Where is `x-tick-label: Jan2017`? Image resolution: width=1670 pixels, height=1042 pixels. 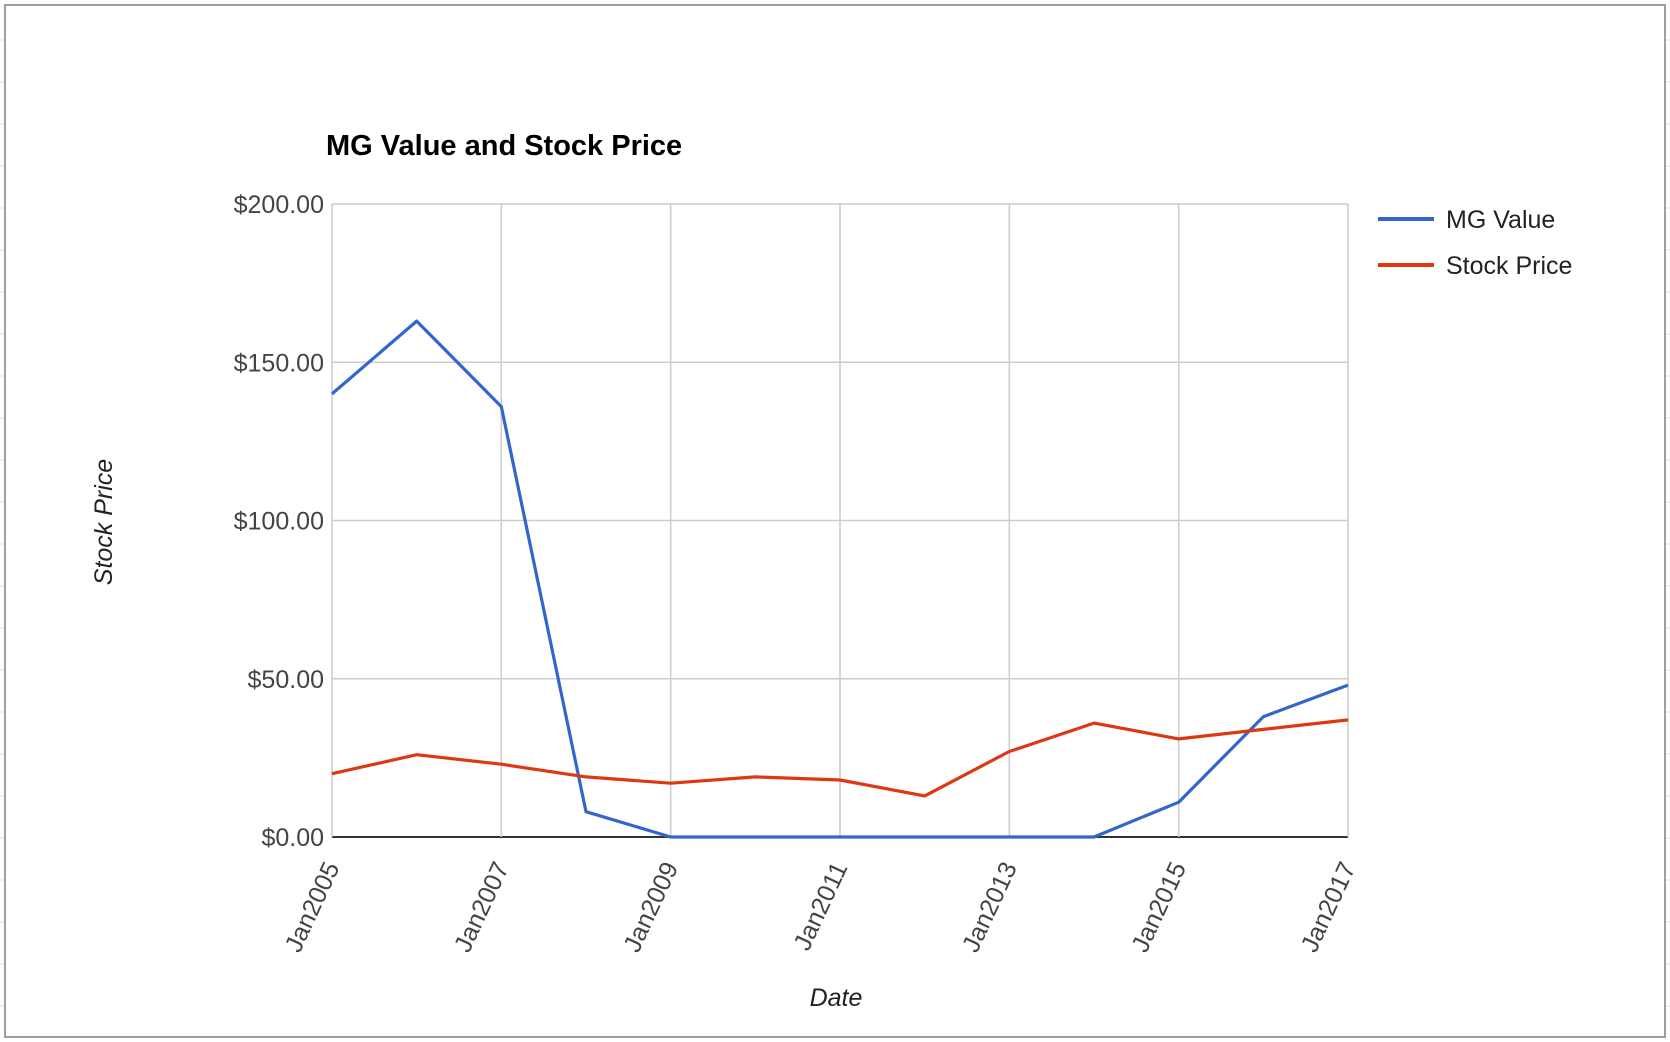 x-tick-label: Jan2017 is located at coordinates (1329, 907).